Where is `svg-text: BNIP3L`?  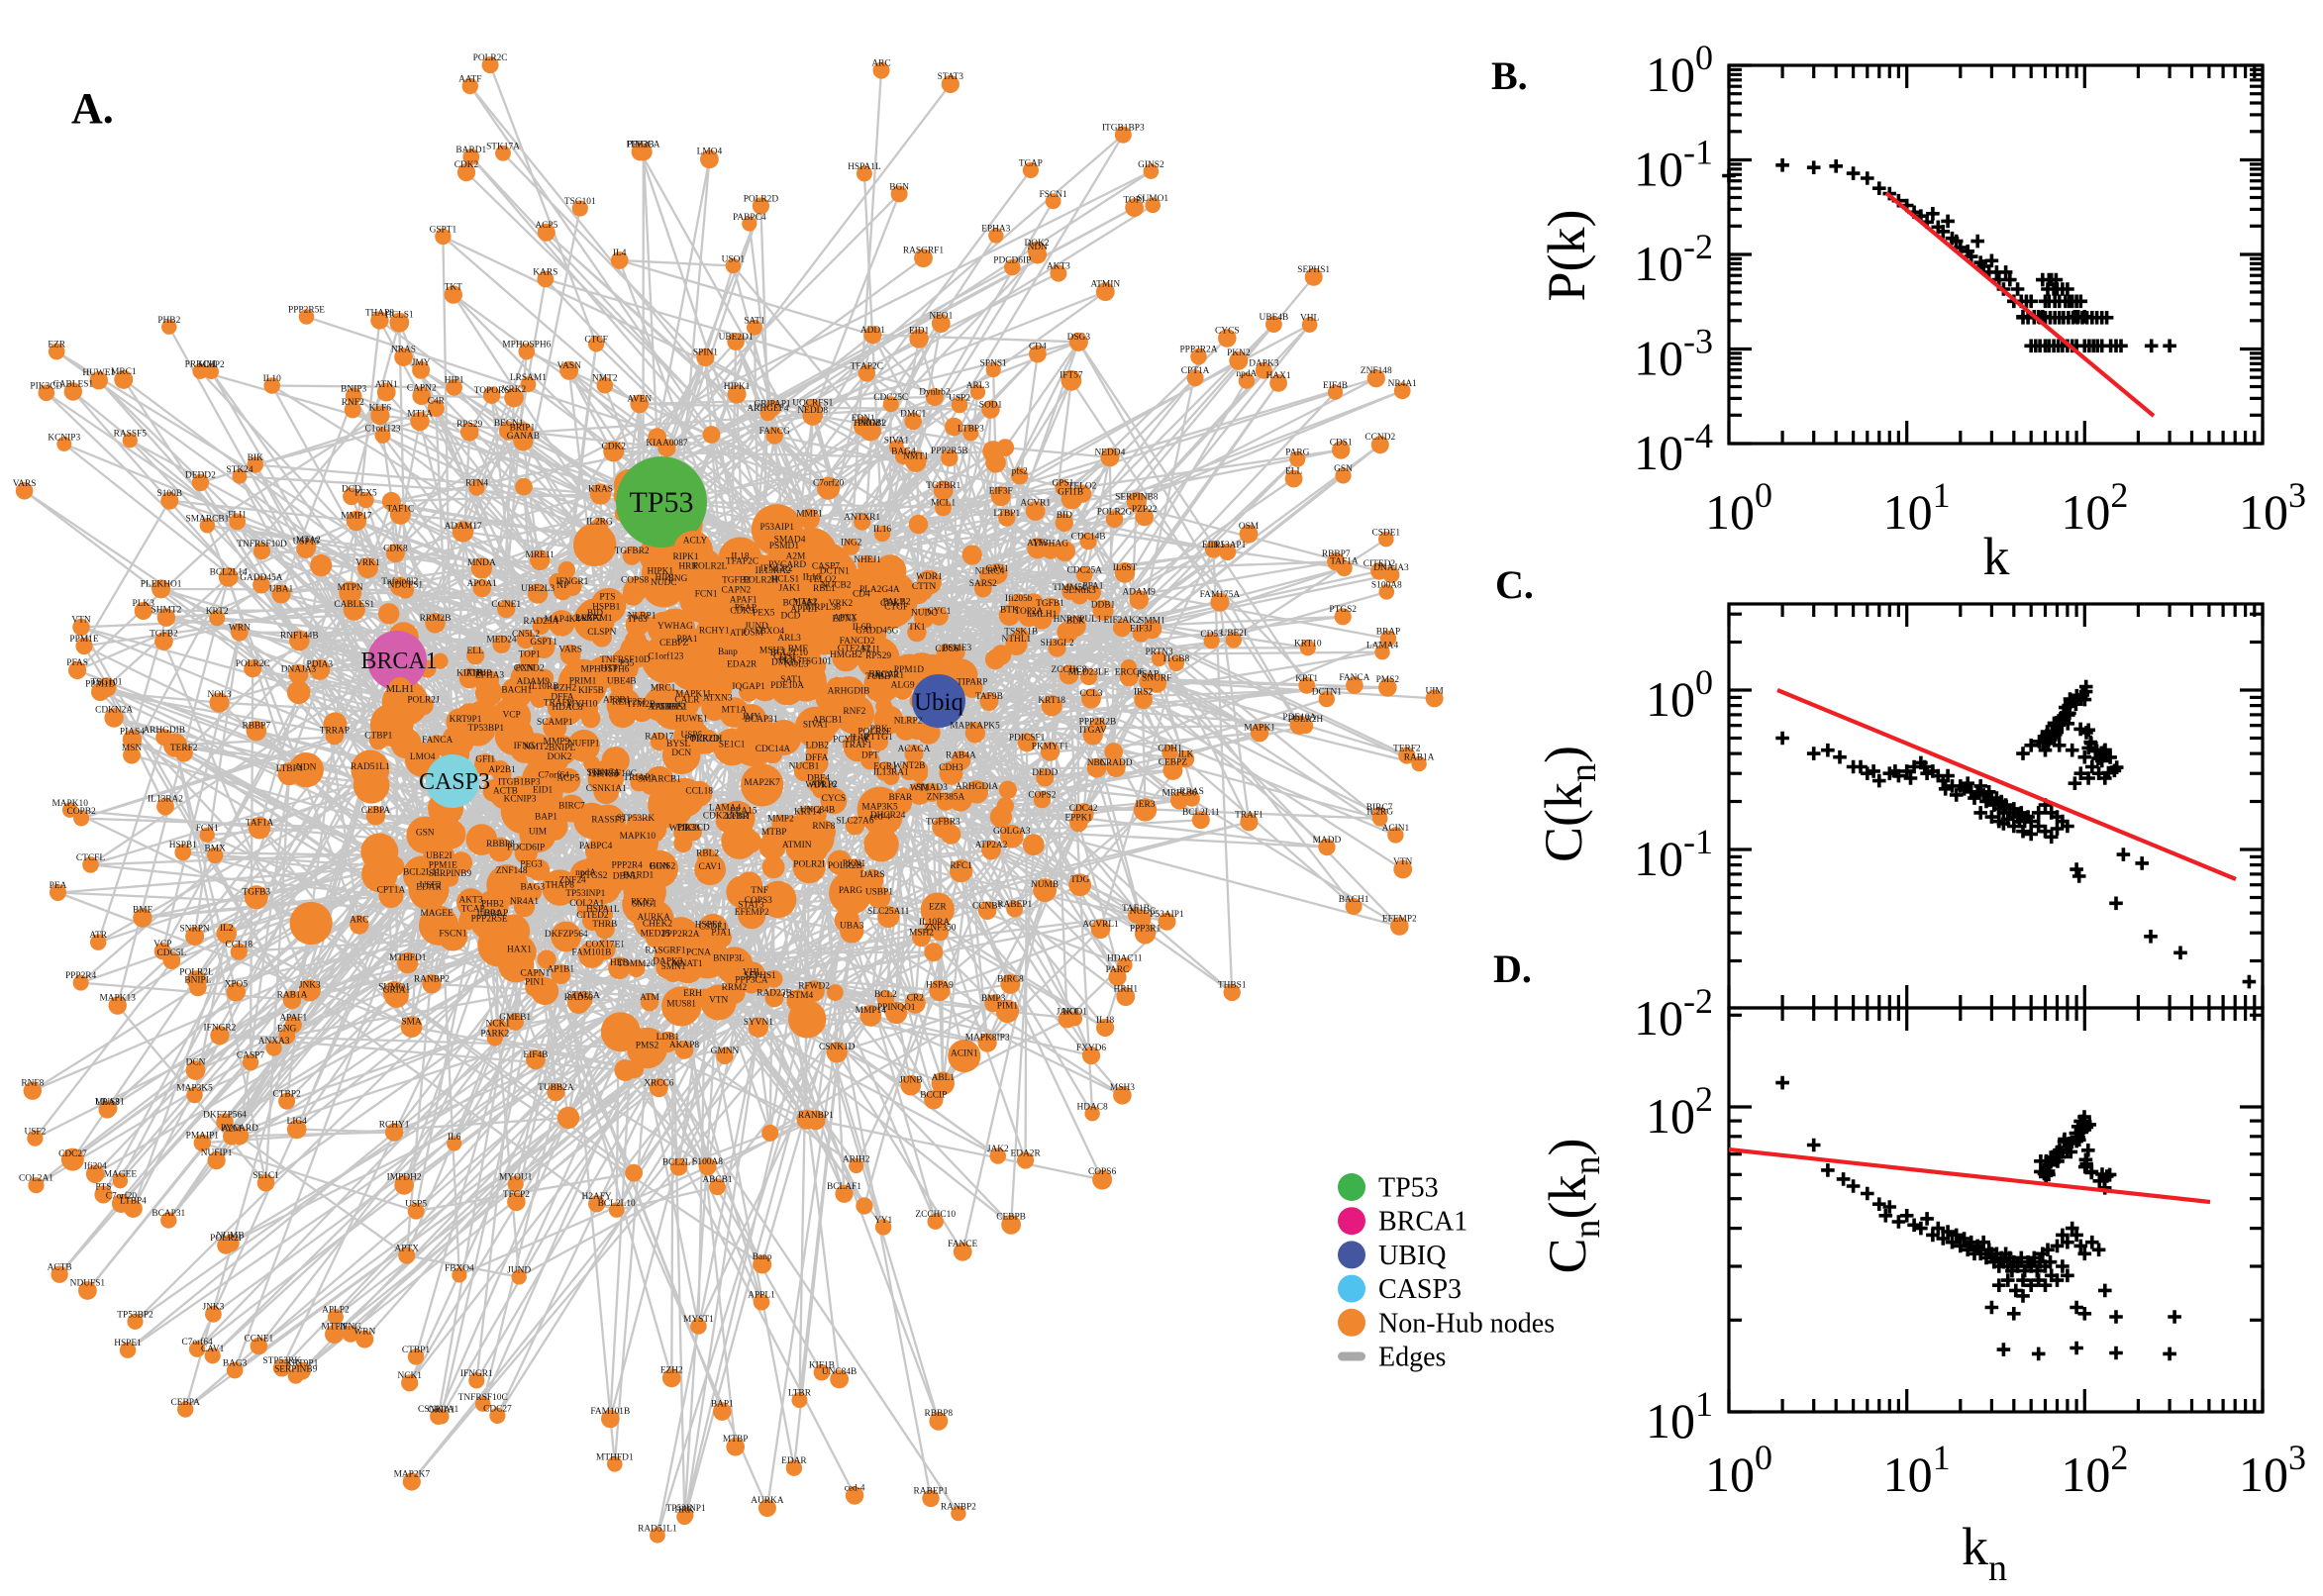
svg-text: BNIP3L is located at coordinates (729, 958).